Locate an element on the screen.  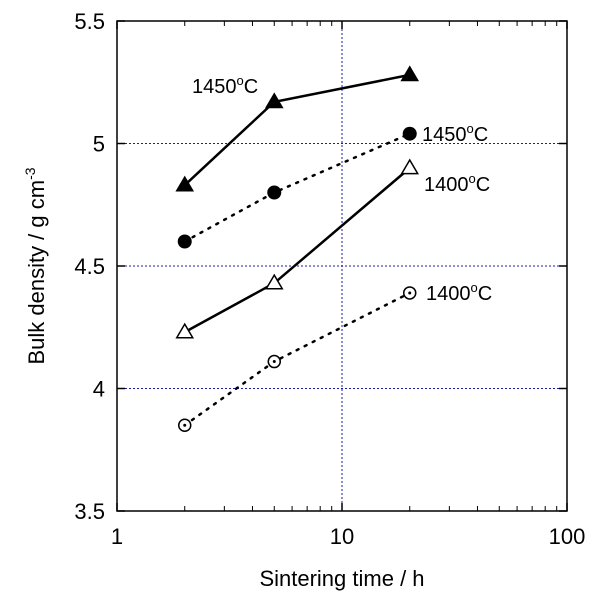
y-axis-label: Bulk density / g cm-3 is located at coordinates (35, 265).